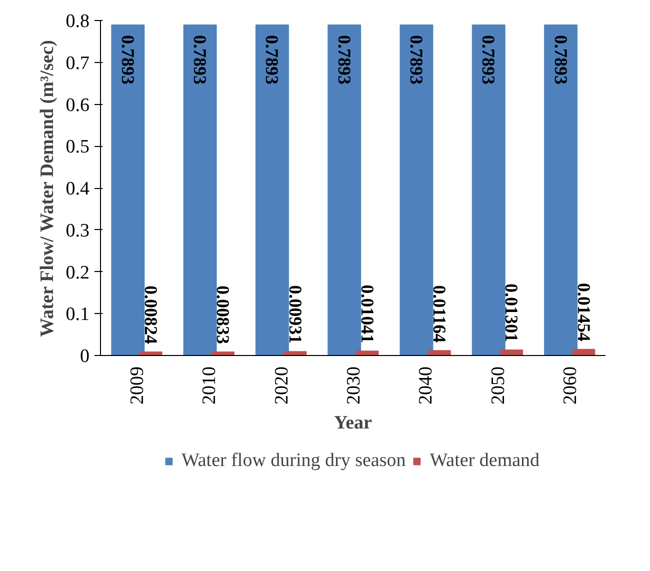 The width and height of the screenshot is (650, 571). What do you see at coordinates (512, 313) in the screenshot?
I see `data-label: 0.01301` at bounding box center [512, 313].